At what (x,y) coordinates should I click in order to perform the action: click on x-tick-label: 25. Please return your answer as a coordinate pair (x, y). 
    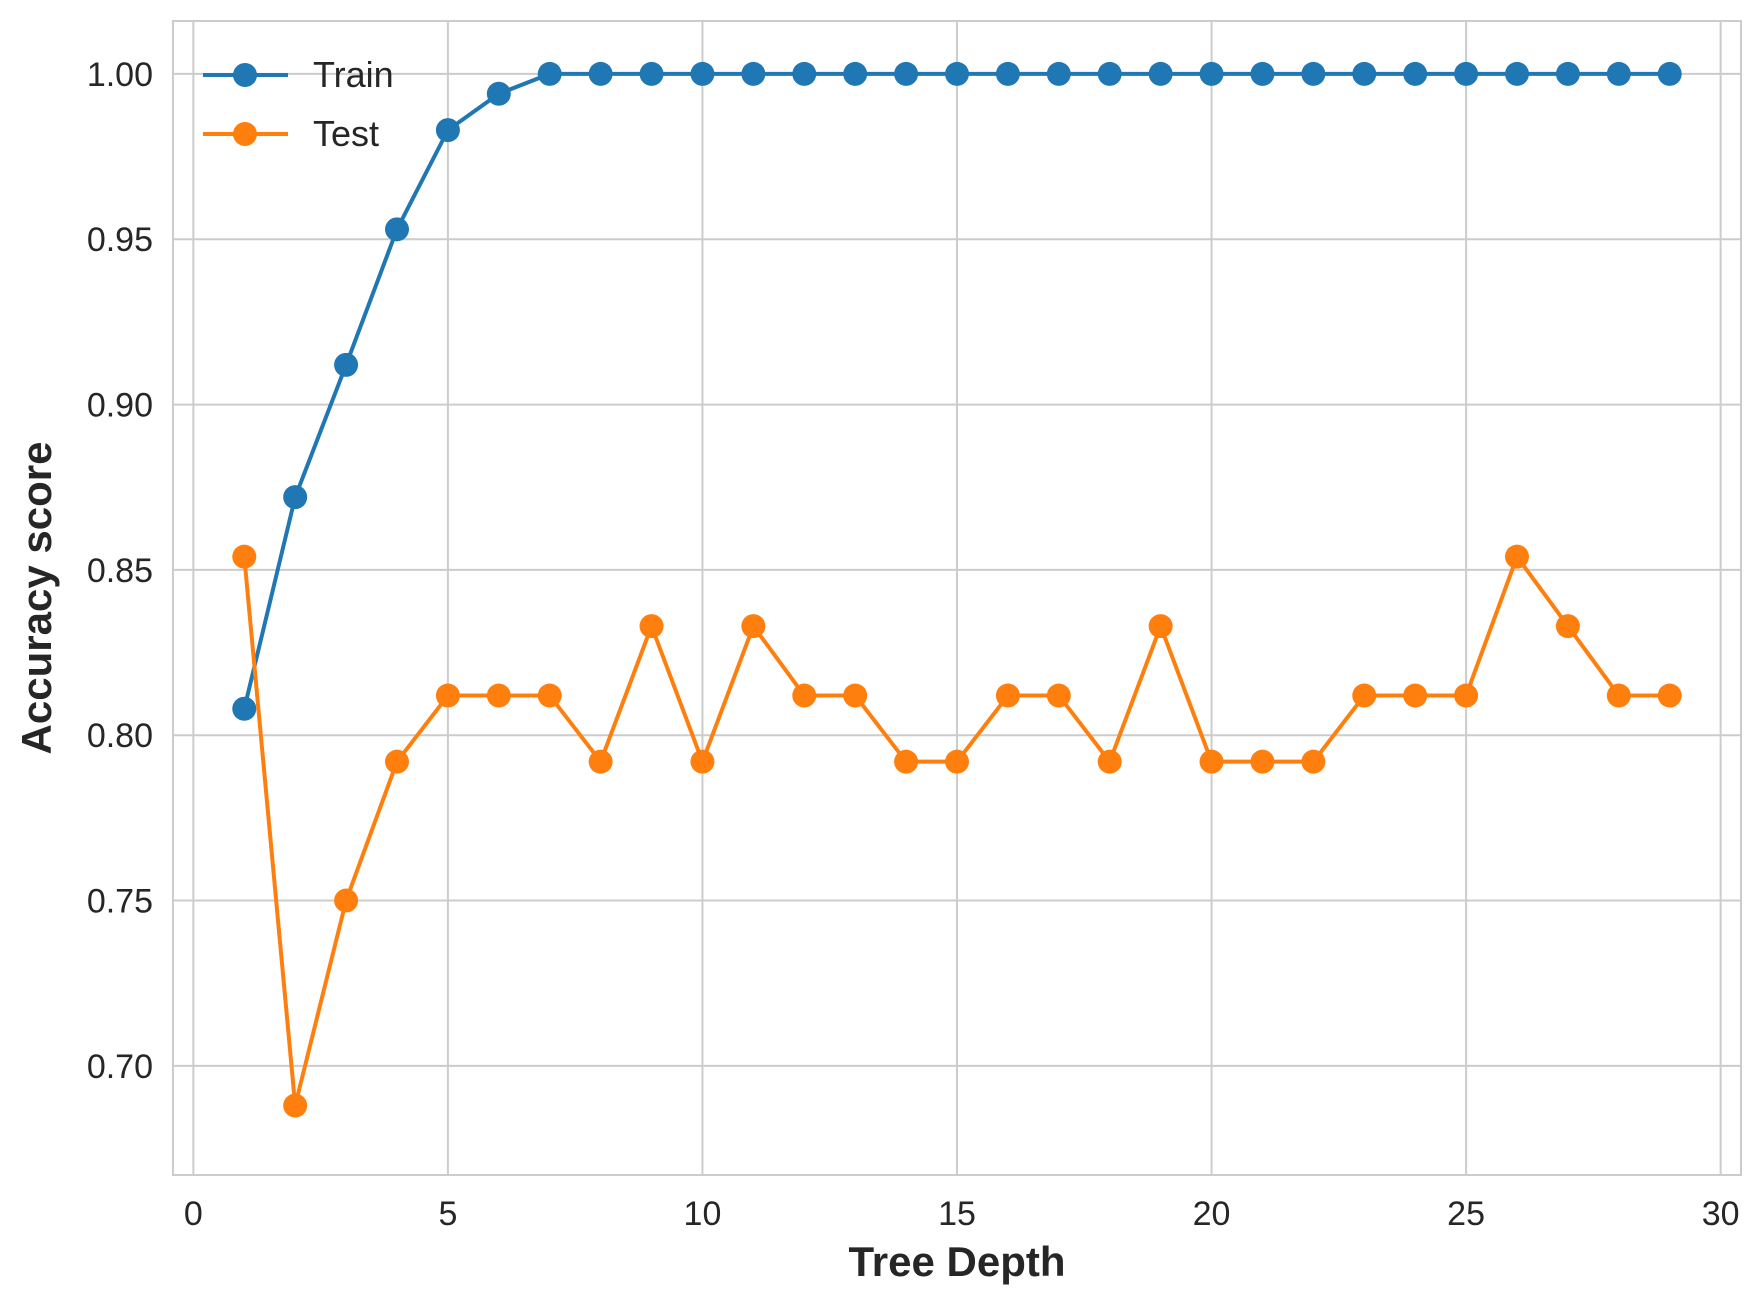
    Looking at the image, I should click on (1466, 1214).